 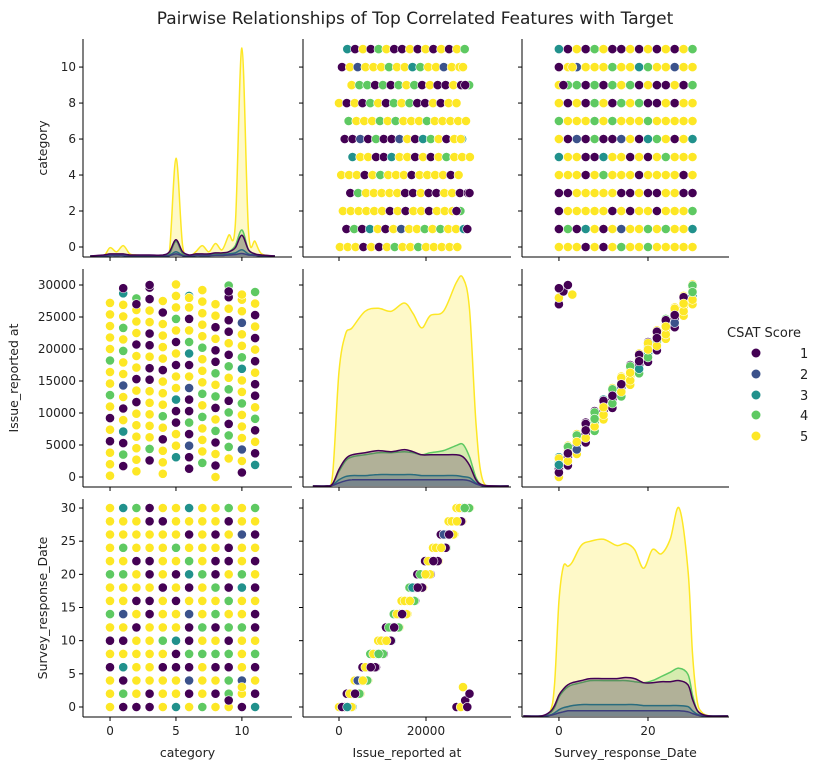 I want to click on panel-date-vs-date: 0 20, so click(x=623, y=618).